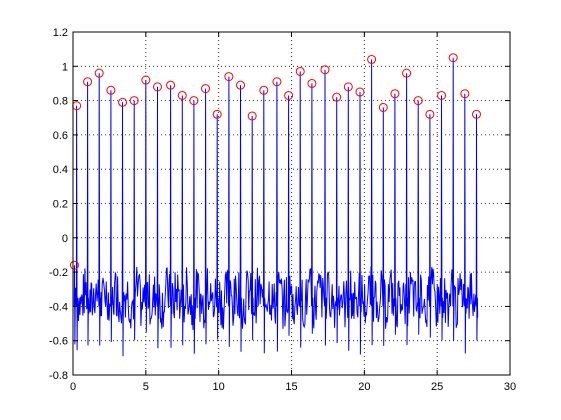  I want to click on y-tick-label: 1, so click(65, 67).